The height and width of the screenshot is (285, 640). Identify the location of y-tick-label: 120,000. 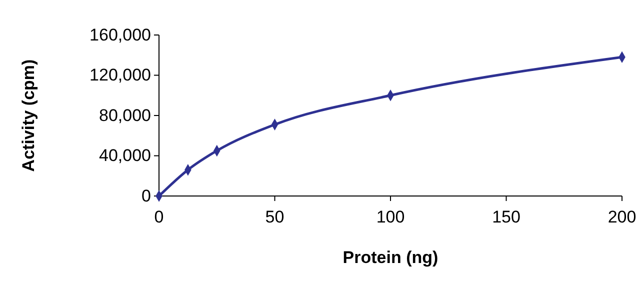
(120, 75).